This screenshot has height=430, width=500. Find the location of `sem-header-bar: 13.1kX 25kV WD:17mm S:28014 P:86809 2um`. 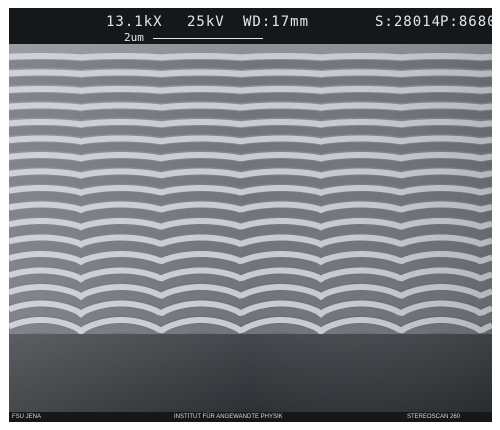

sem-header-bar: 13.1kX 25kV WD:17mm S:28014 P:86809 2um is located at coordinates (250, 26).